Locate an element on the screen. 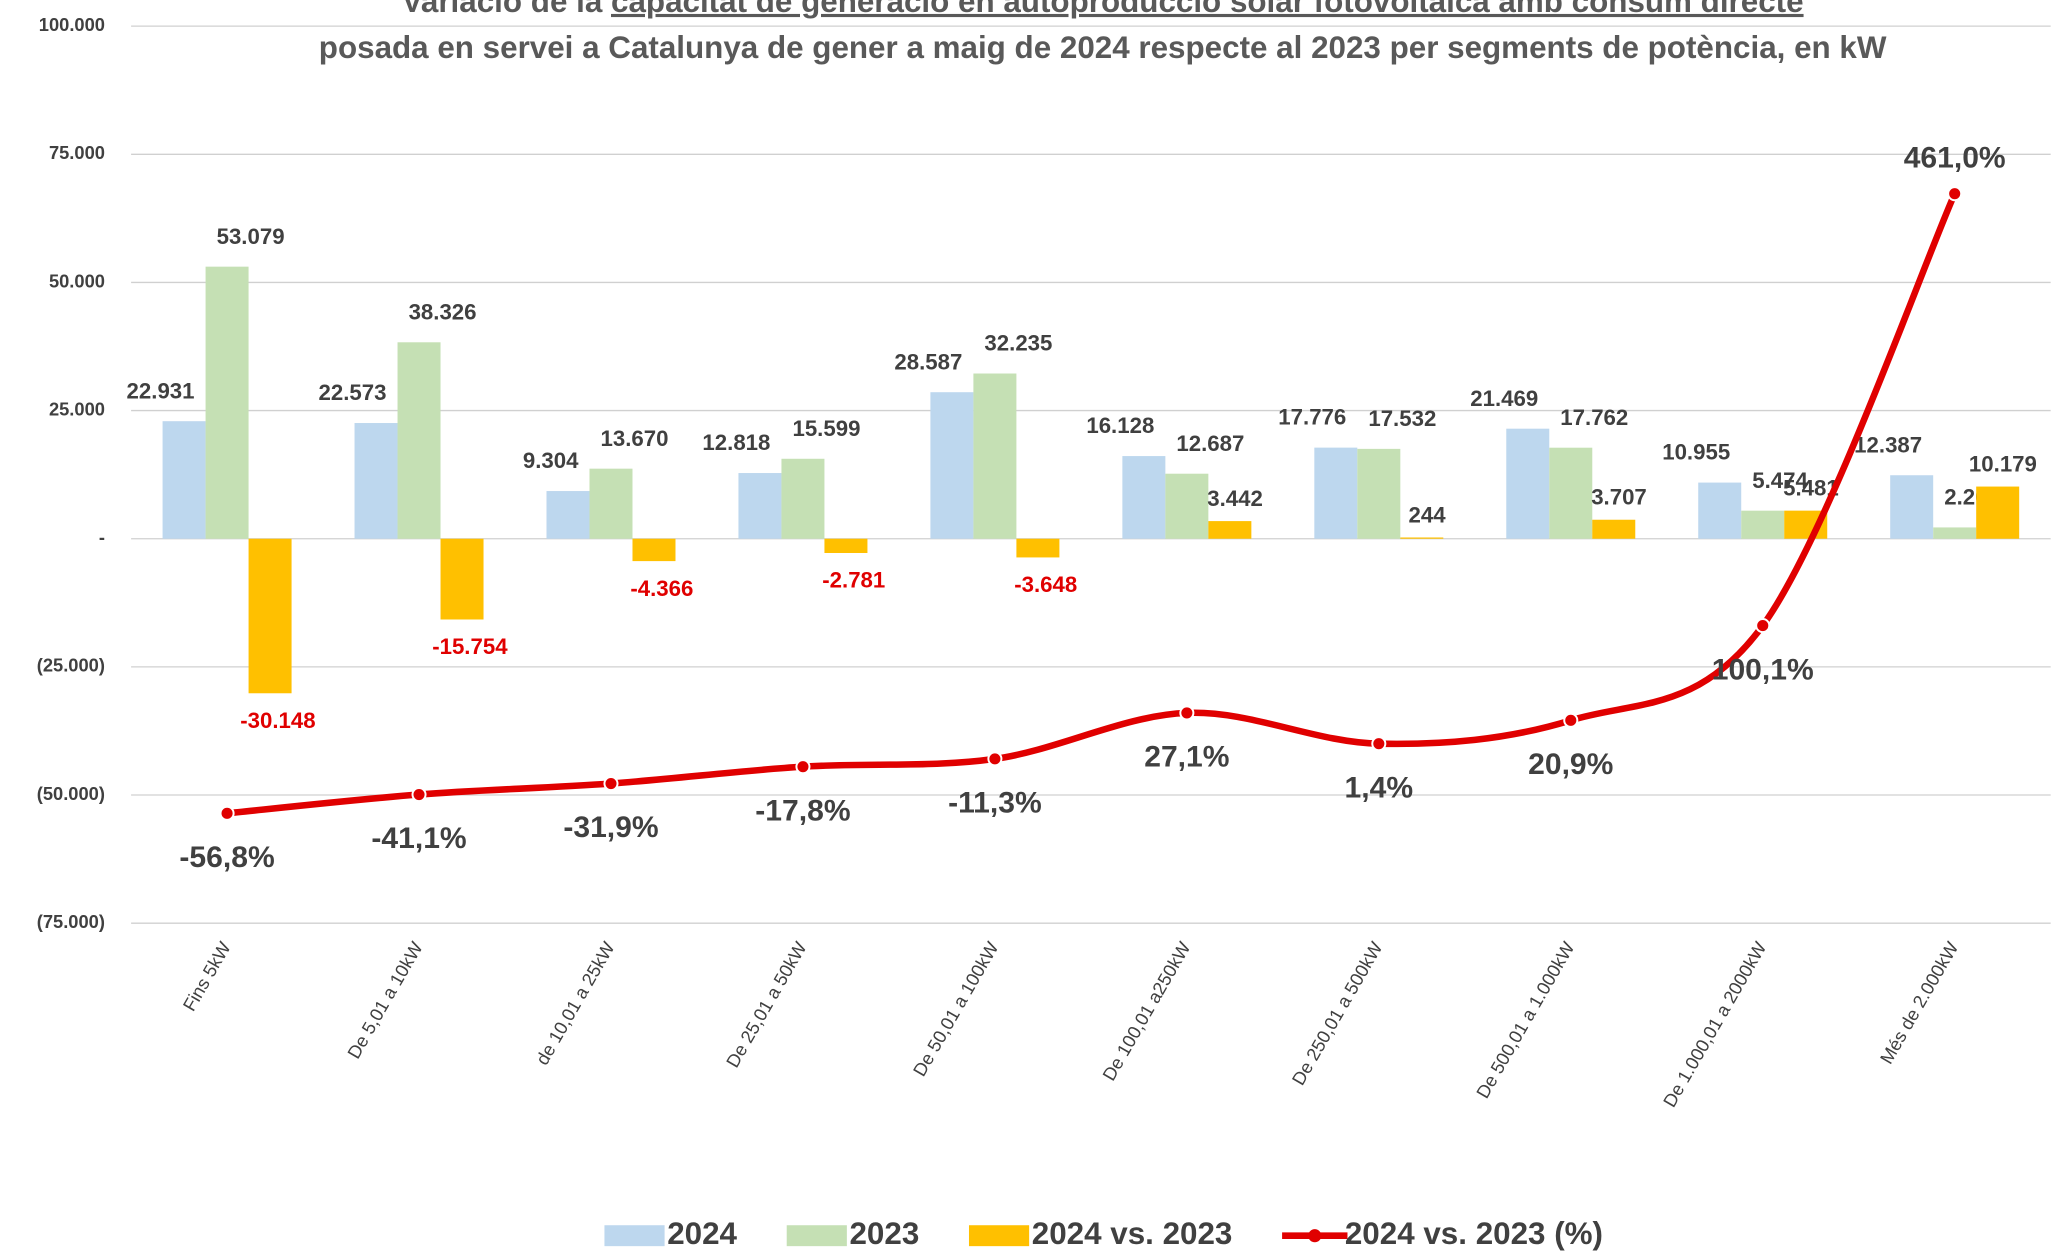  x-tick-label: Més de 2.000kW is located at coordinates (1918, 1002).